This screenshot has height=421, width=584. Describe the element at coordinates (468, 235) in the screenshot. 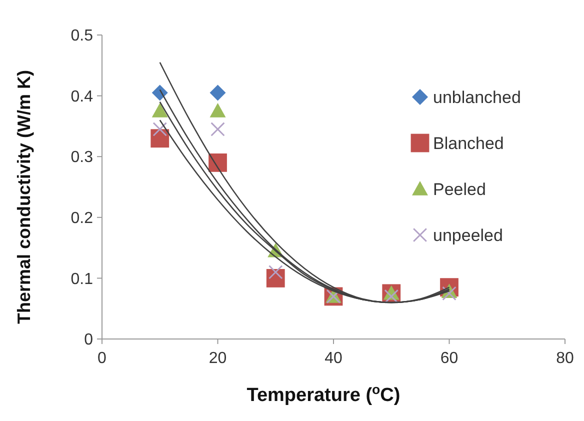

I see `legend-label: unpeeled` at that location.